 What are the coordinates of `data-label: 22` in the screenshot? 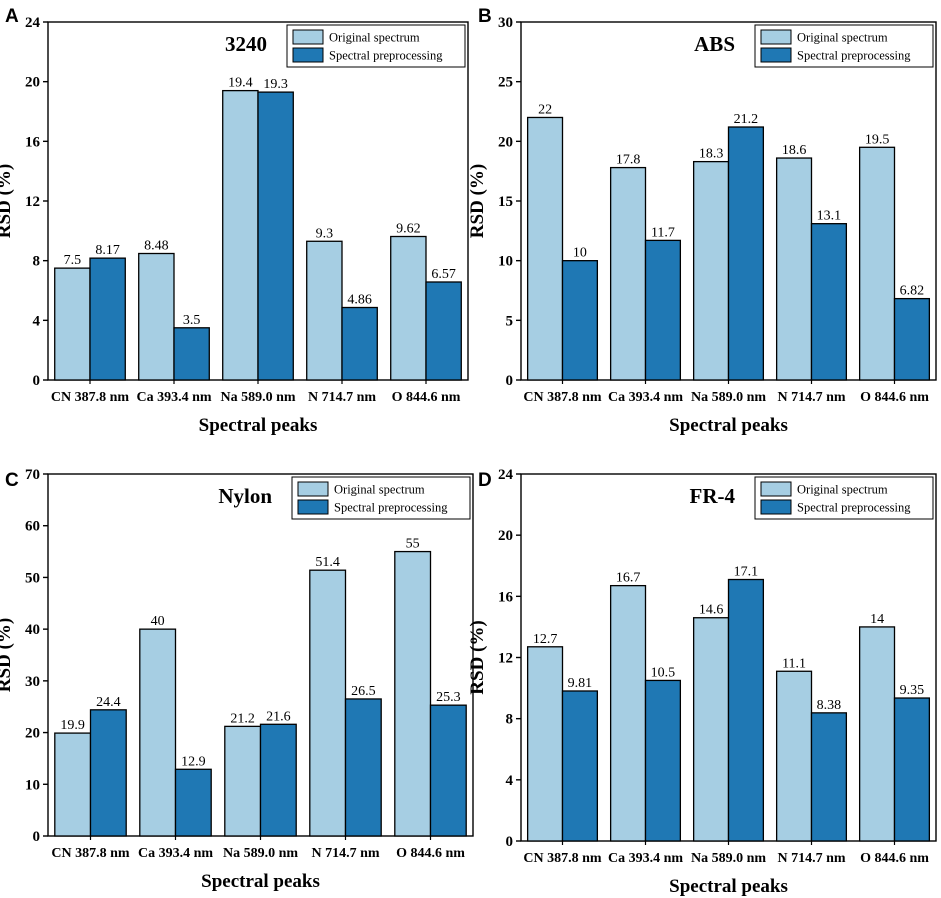 It's located at (545, 109).